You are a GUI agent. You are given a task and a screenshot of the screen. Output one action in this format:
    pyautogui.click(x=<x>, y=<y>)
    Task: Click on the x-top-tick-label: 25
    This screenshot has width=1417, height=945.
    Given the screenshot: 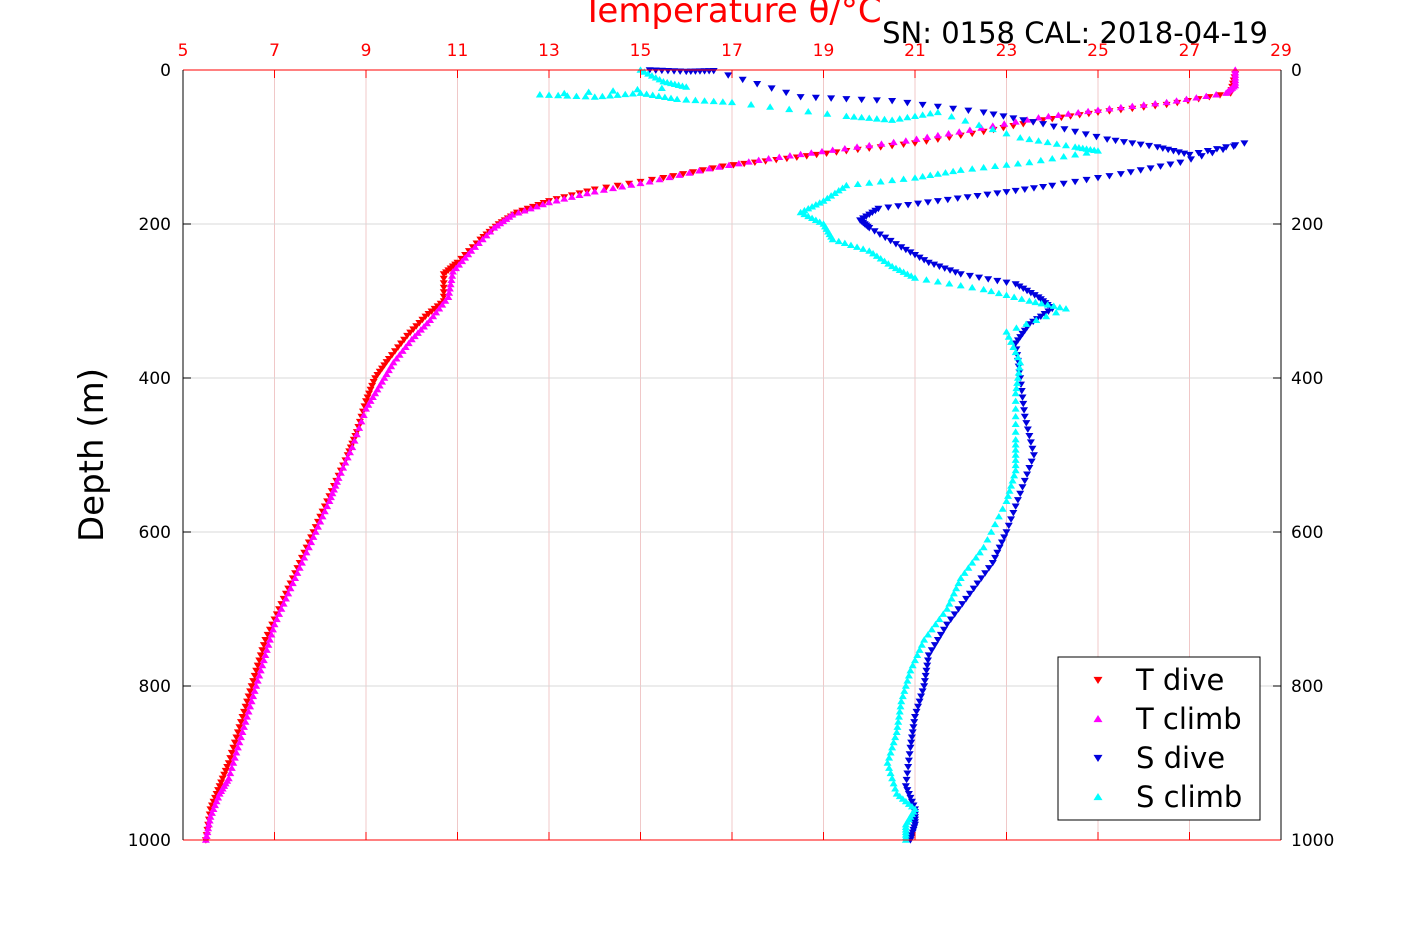 What is the action you would take?
    pyautogui.click(x=1098, y=51)
    